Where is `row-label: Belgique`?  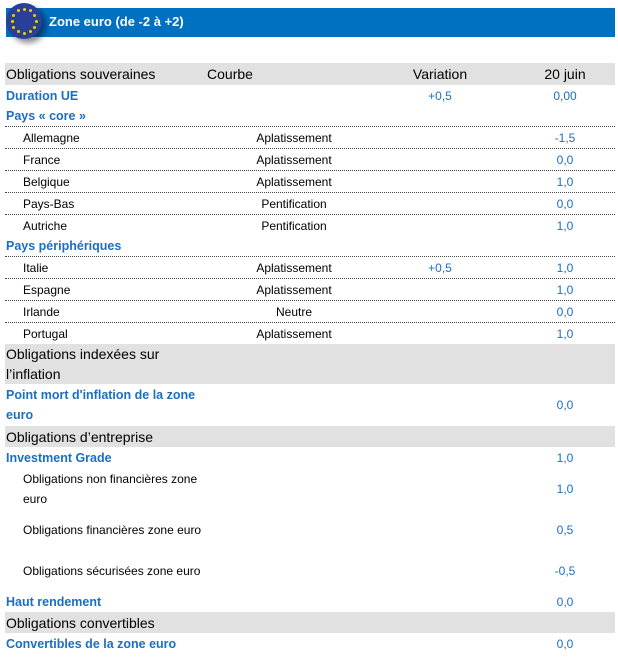
row-label: Belgique is located at coordinates (46, 181).